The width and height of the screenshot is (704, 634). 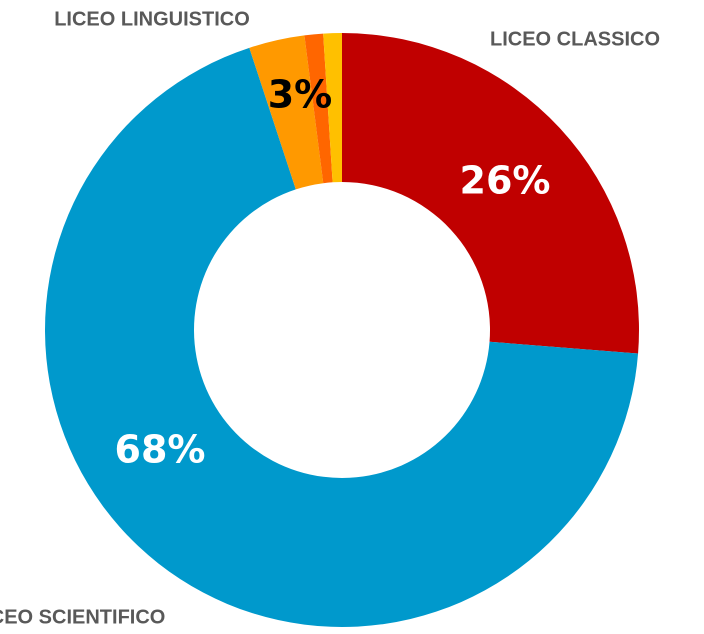 What do you see at coordinates (505, 181) in the screenshot?
I see `value-label: 26%` at bounding box center [505, 181].